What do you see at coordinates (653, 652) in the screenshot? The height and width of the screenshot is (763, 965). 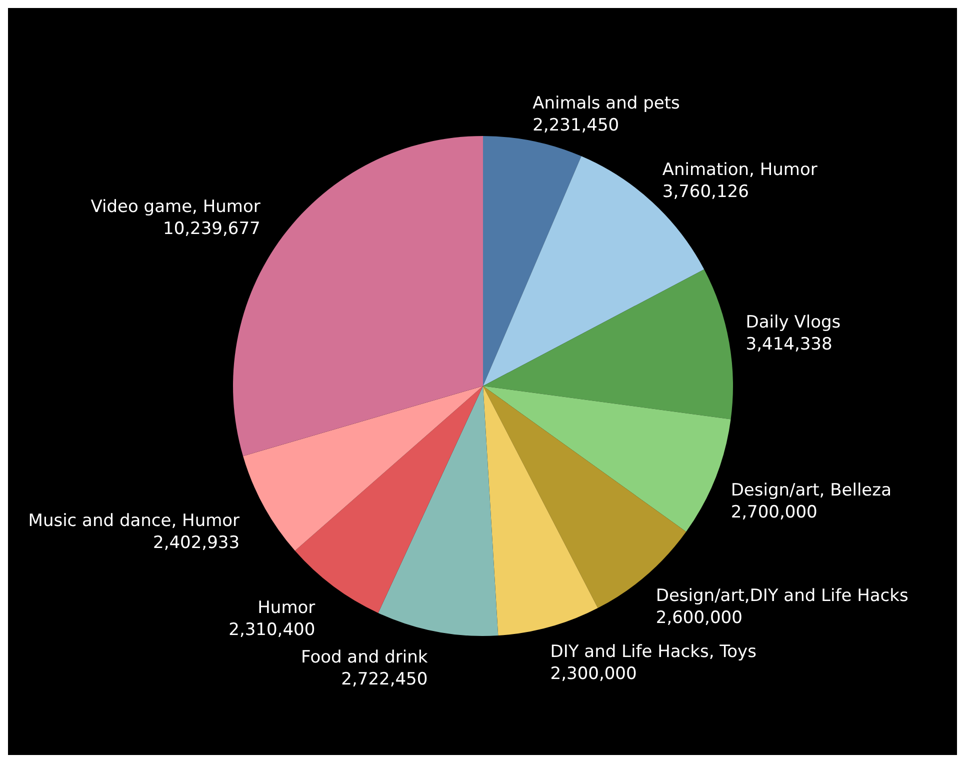 I see `slice-label: DIY and Life Hacks, Toys` at bounding box center [653, 652].